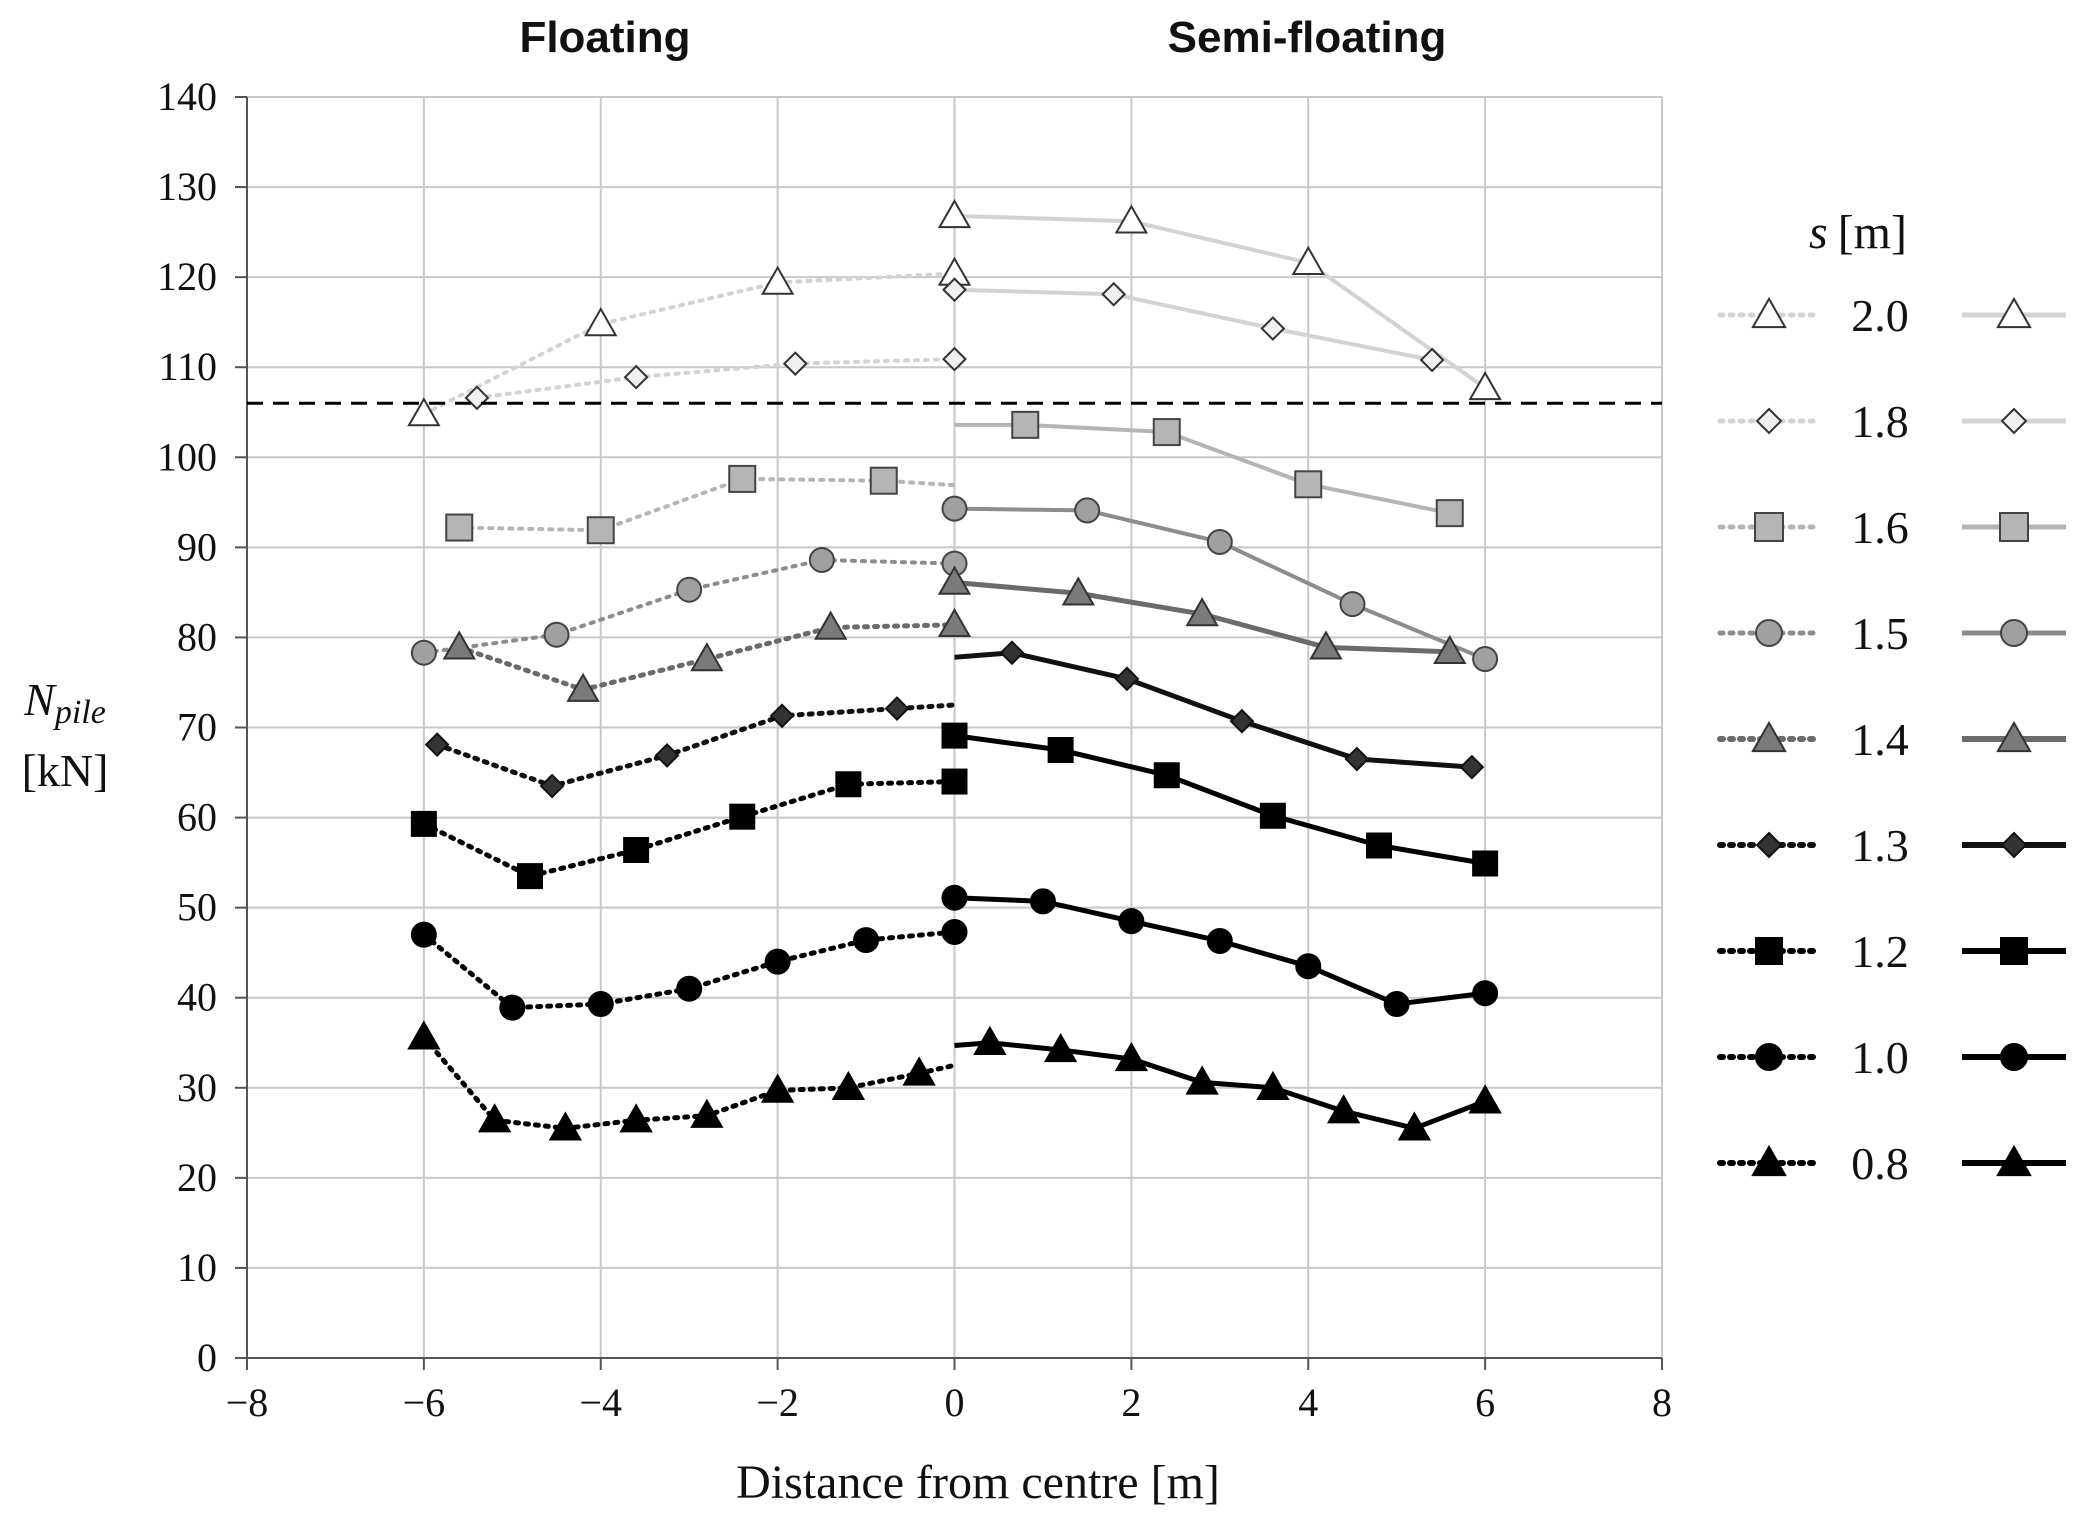 The height and width of the screenshot is (1520, 2076). Describe the element at coordinates (247, 1402) in the screenshot. I see `x-tick-label: −8` at that location.